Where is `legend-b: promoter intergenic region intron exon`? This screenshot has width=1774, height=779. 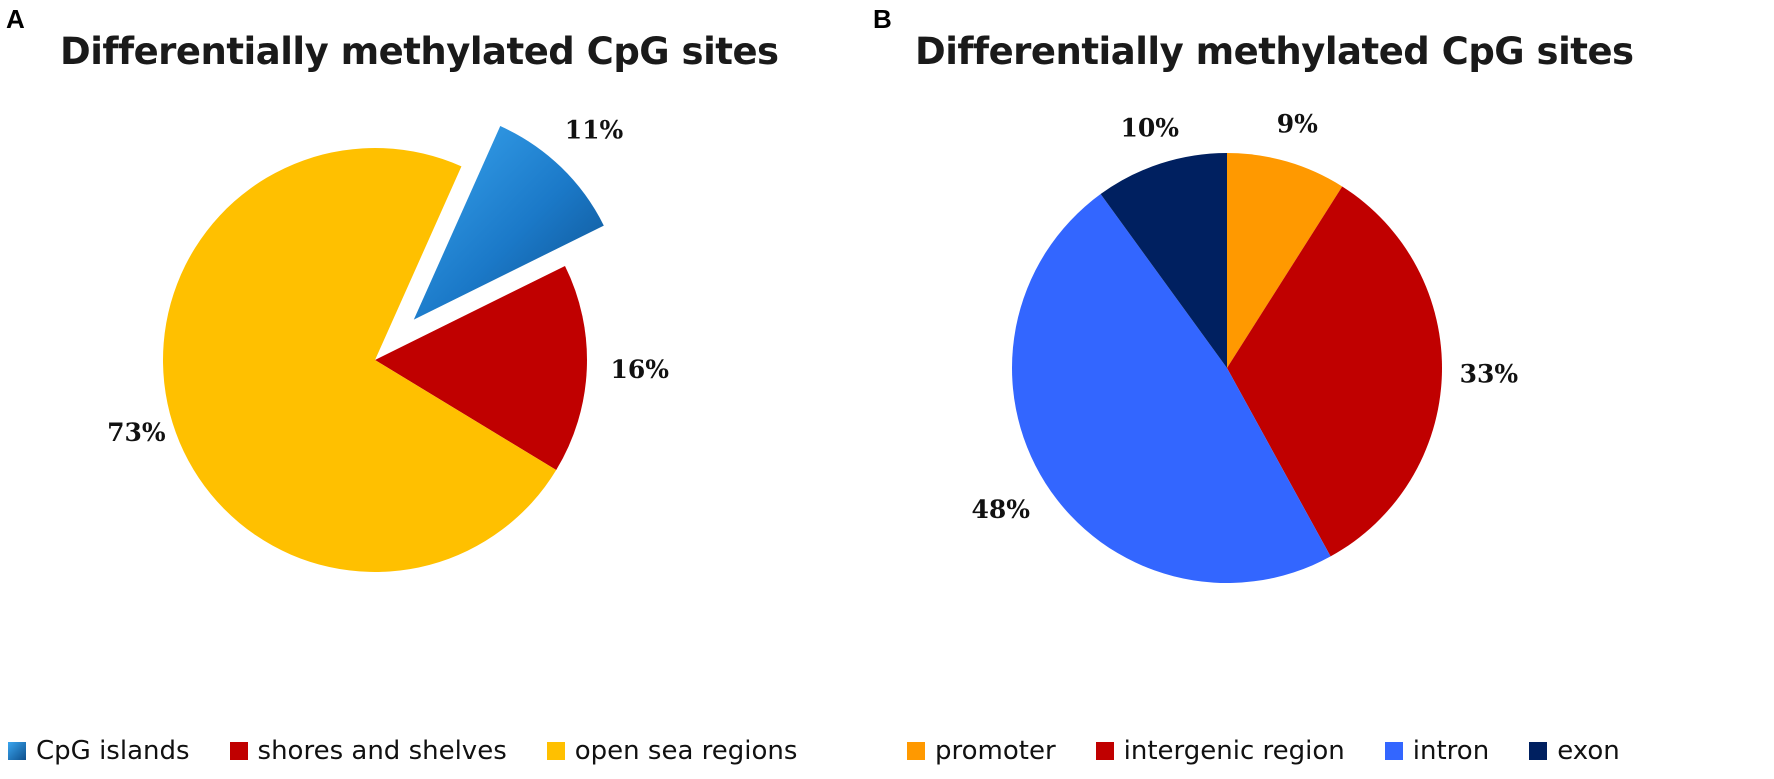 legend-b: promoter intergenic region intron exon is located at coordinates (1263, 751).